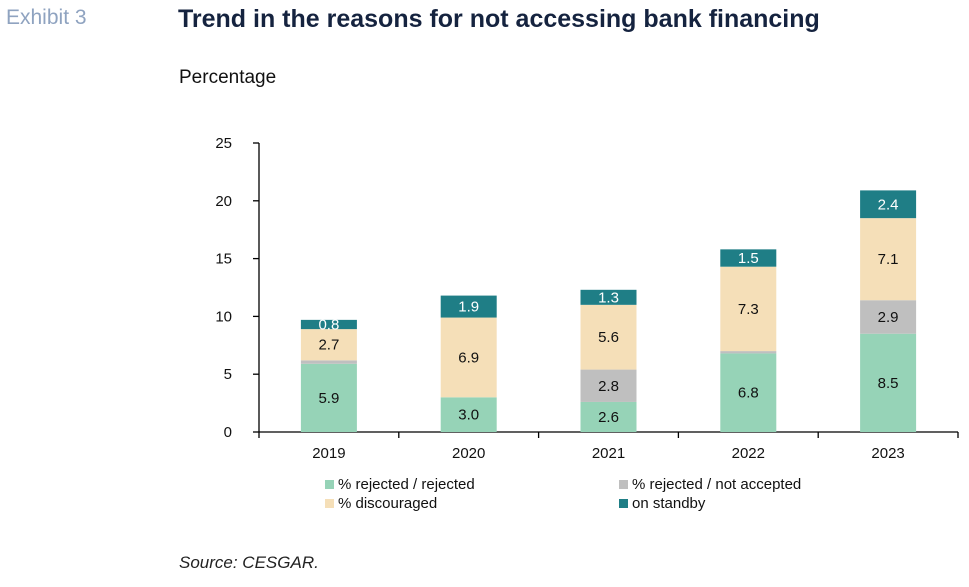 The height and width of the screenshot is (587, 969). I want to click on data-label: 7.3, so click(748, 309).